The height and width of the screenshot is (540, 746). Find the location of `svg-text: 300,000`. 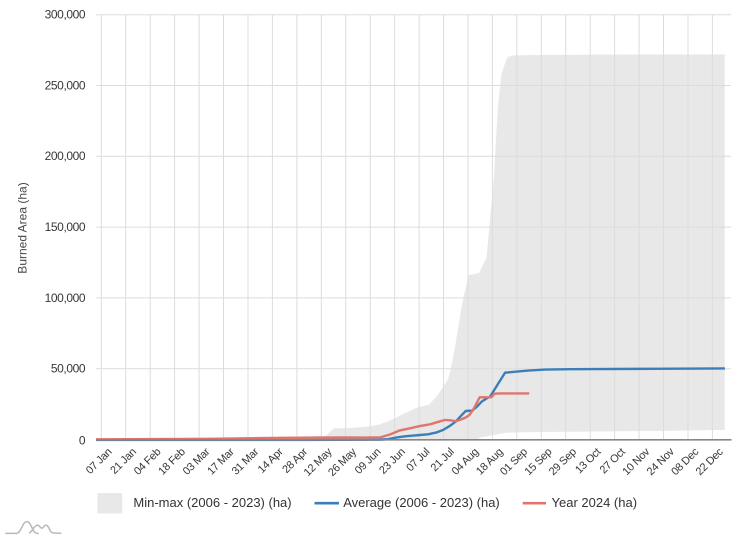

svg-text: 300,000 is located at coordinates (65, 15).